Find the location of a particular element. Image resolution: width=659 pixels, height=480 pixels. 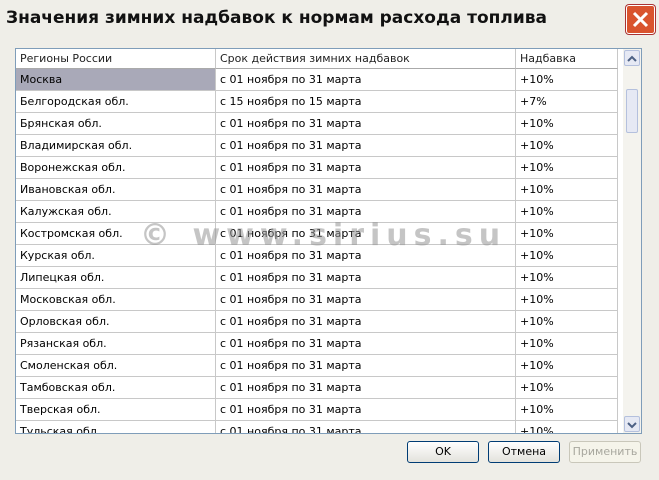

close-button is located at coordinates (640, 19).